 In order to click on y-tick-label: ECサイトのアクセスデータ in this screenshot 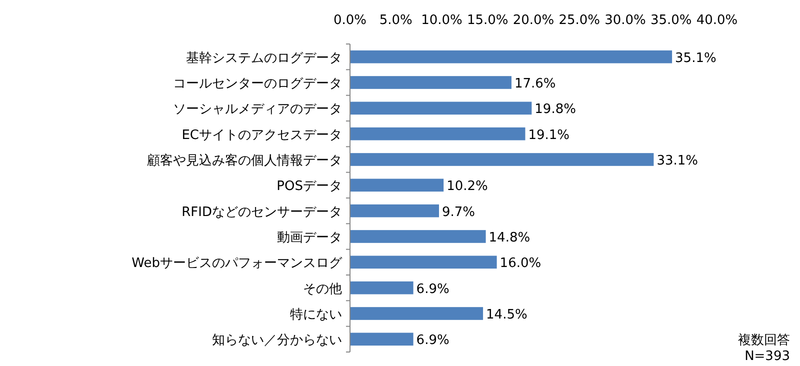, I will do `click(262, 135)`.